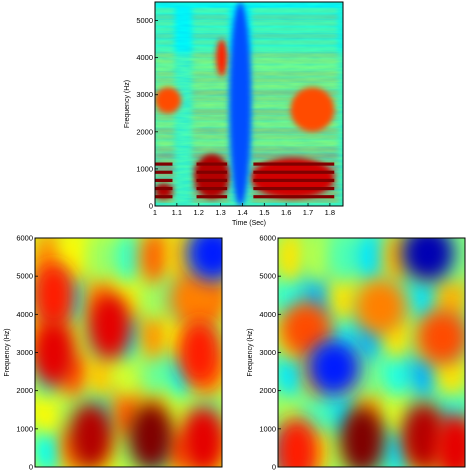 The image size is (474, 474). Describe the element at coordinates (199, 212) in the screenshot. I see `x-tick-label: 1.2` at that location.